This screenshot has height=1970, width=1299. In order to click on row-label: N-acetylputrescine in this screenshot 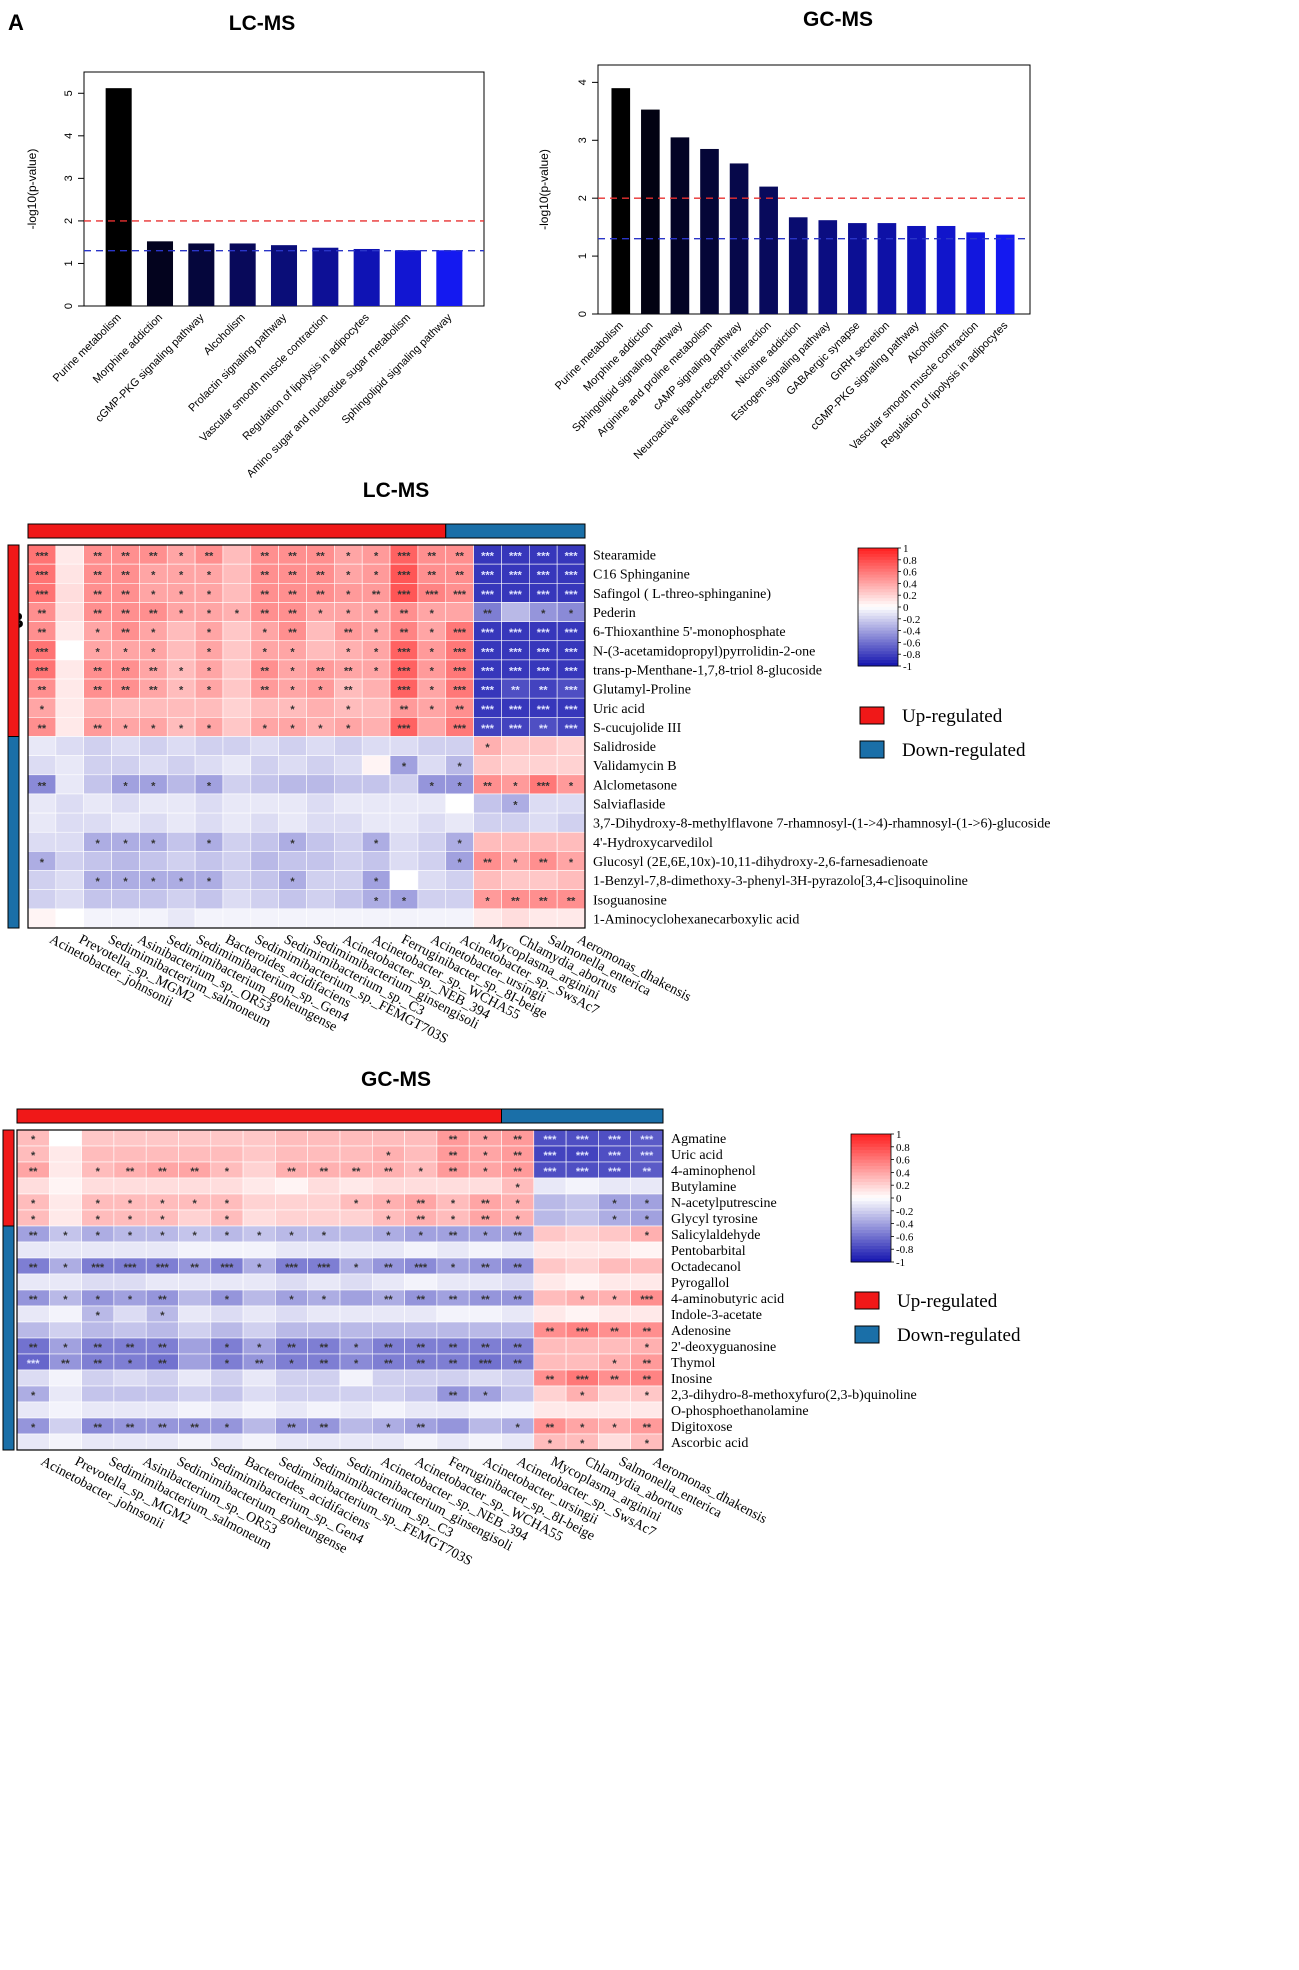, I will do `click(724, 1203)`.